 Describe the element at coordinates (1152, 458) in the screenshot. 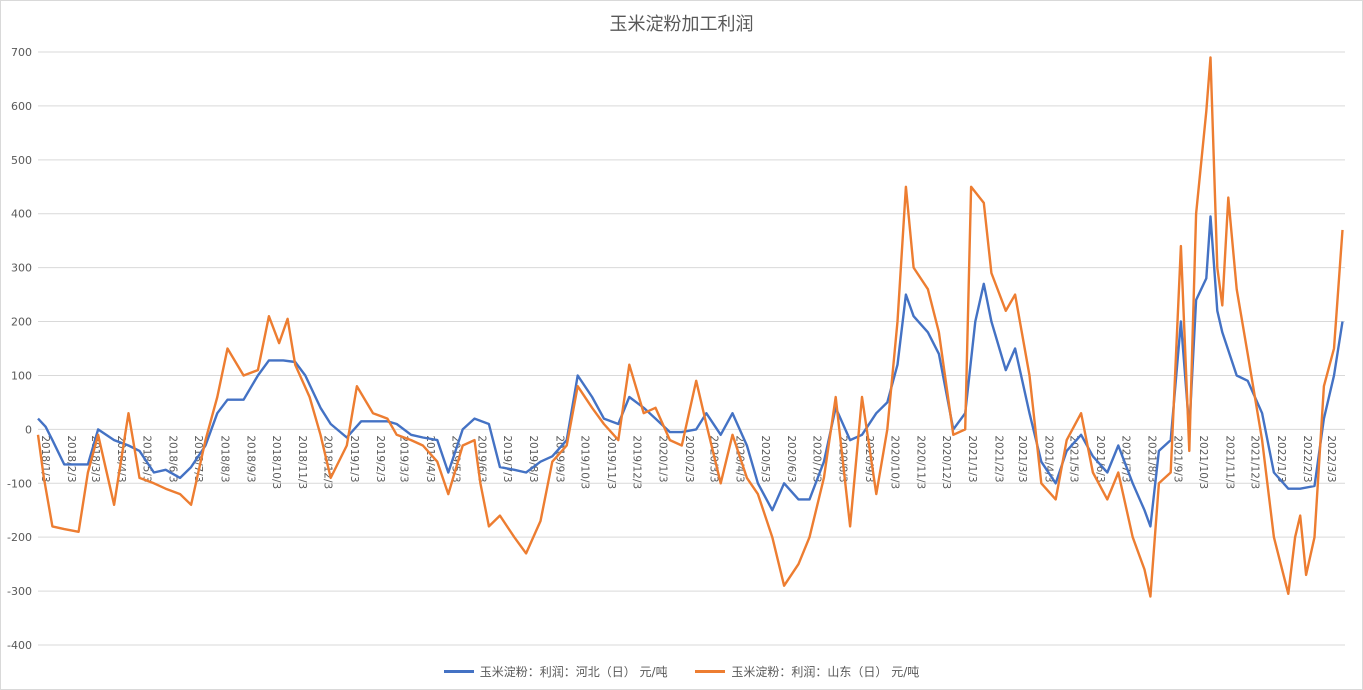

I see `x-tick-label-43: 2021/8/3` at that location.